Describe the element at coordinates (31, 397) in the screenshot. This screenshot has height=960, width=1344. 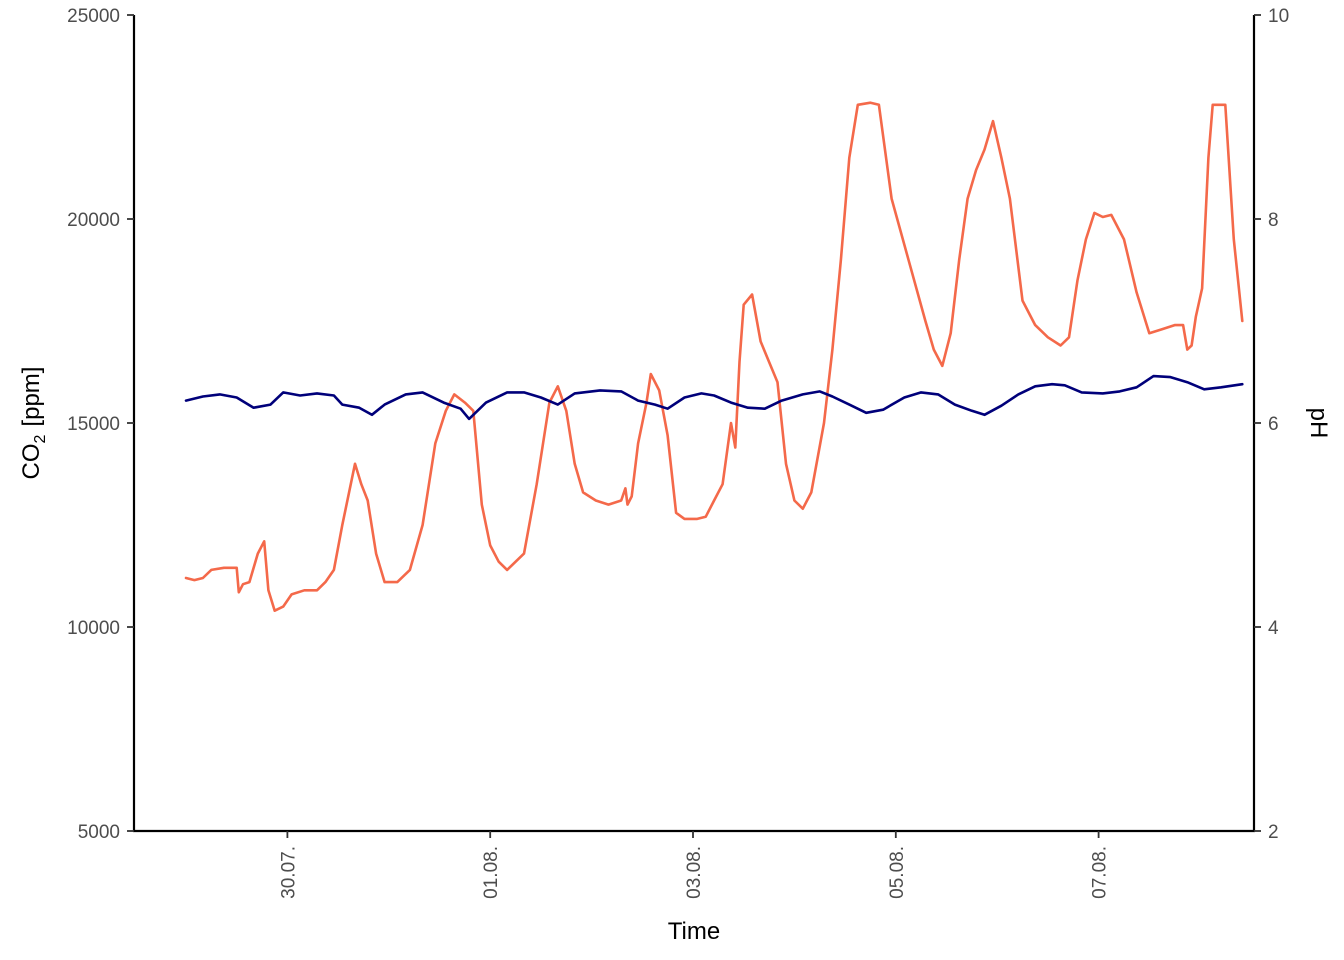
I see `left-y-axis-title-unit: [ppm]` at that location.